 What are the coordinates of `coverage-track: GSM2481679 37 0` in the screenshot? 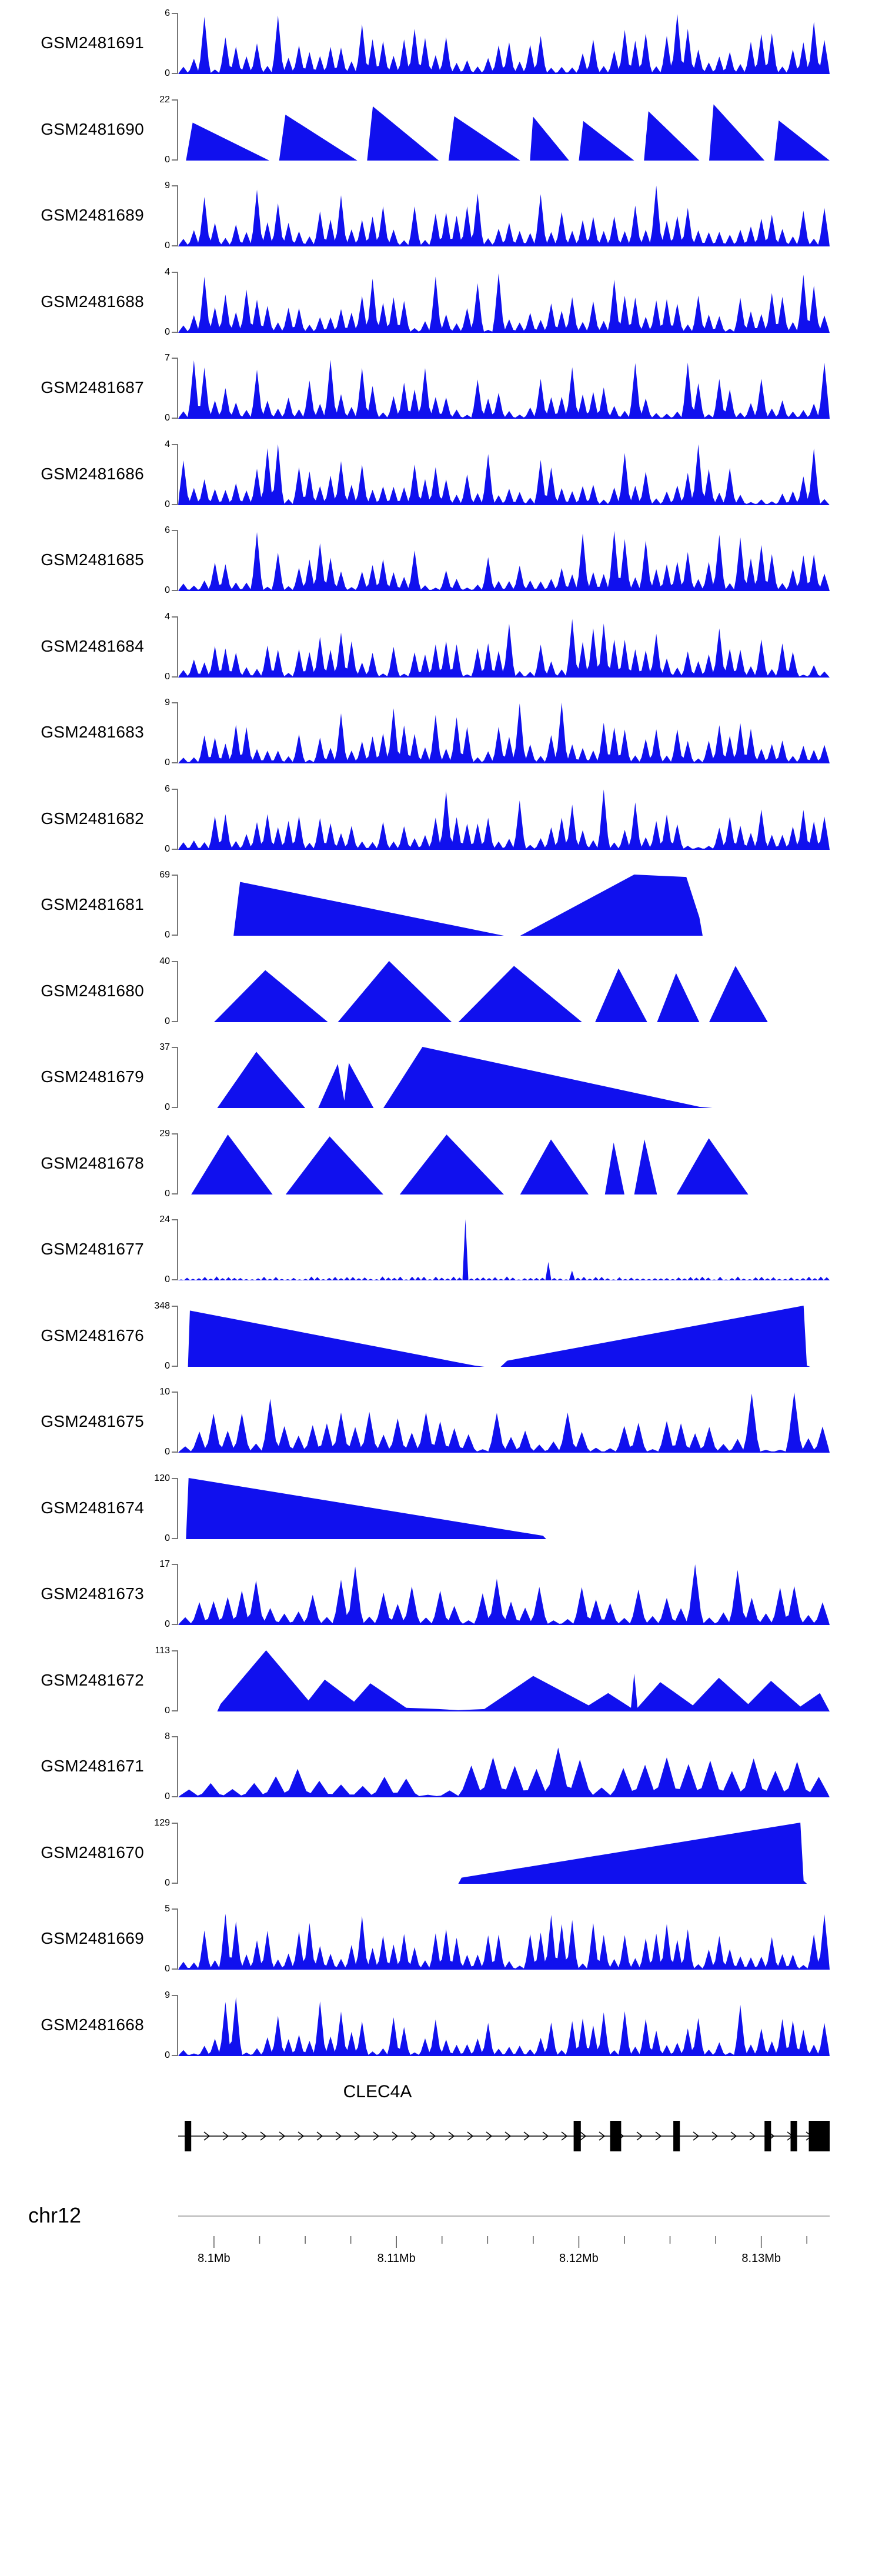 It's located at (441, 1077).